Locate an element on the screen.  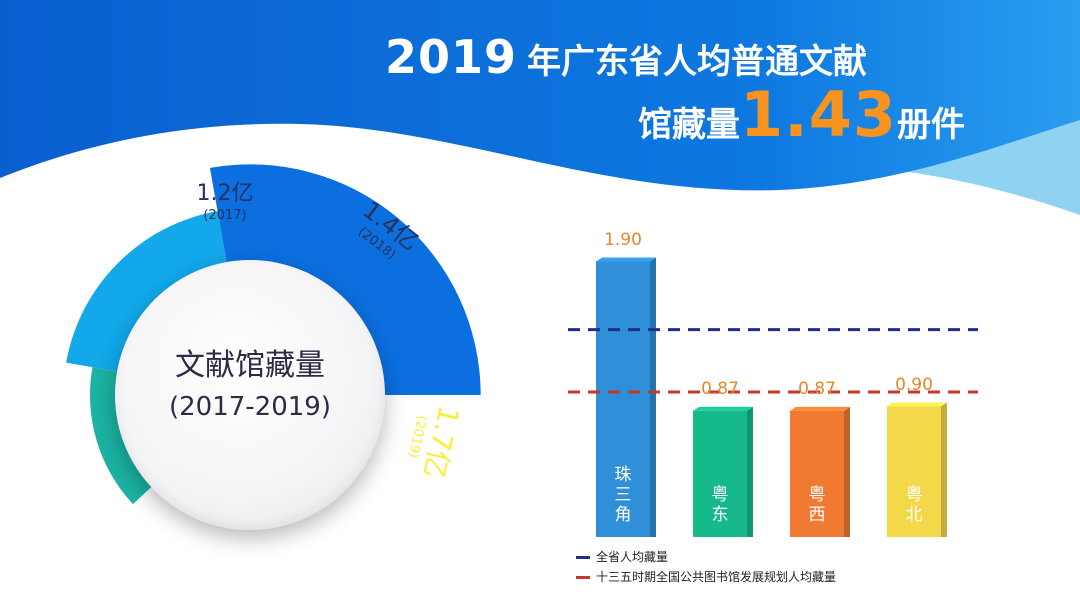
bar-category-label-pearl-river-delta: 珠三角 is located at coordinates (623, 495).